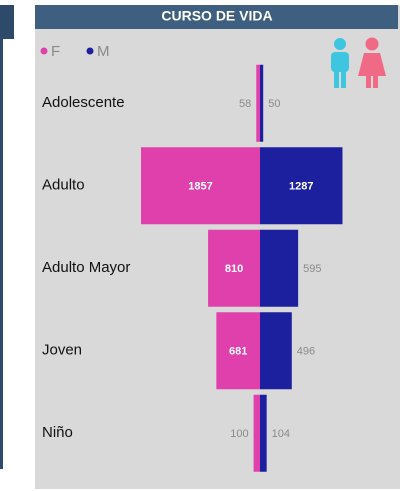  What do you see at coordinates (57, 432) in the screenshot?
I see `category-label: Niño` at bounding box center [57, 432].